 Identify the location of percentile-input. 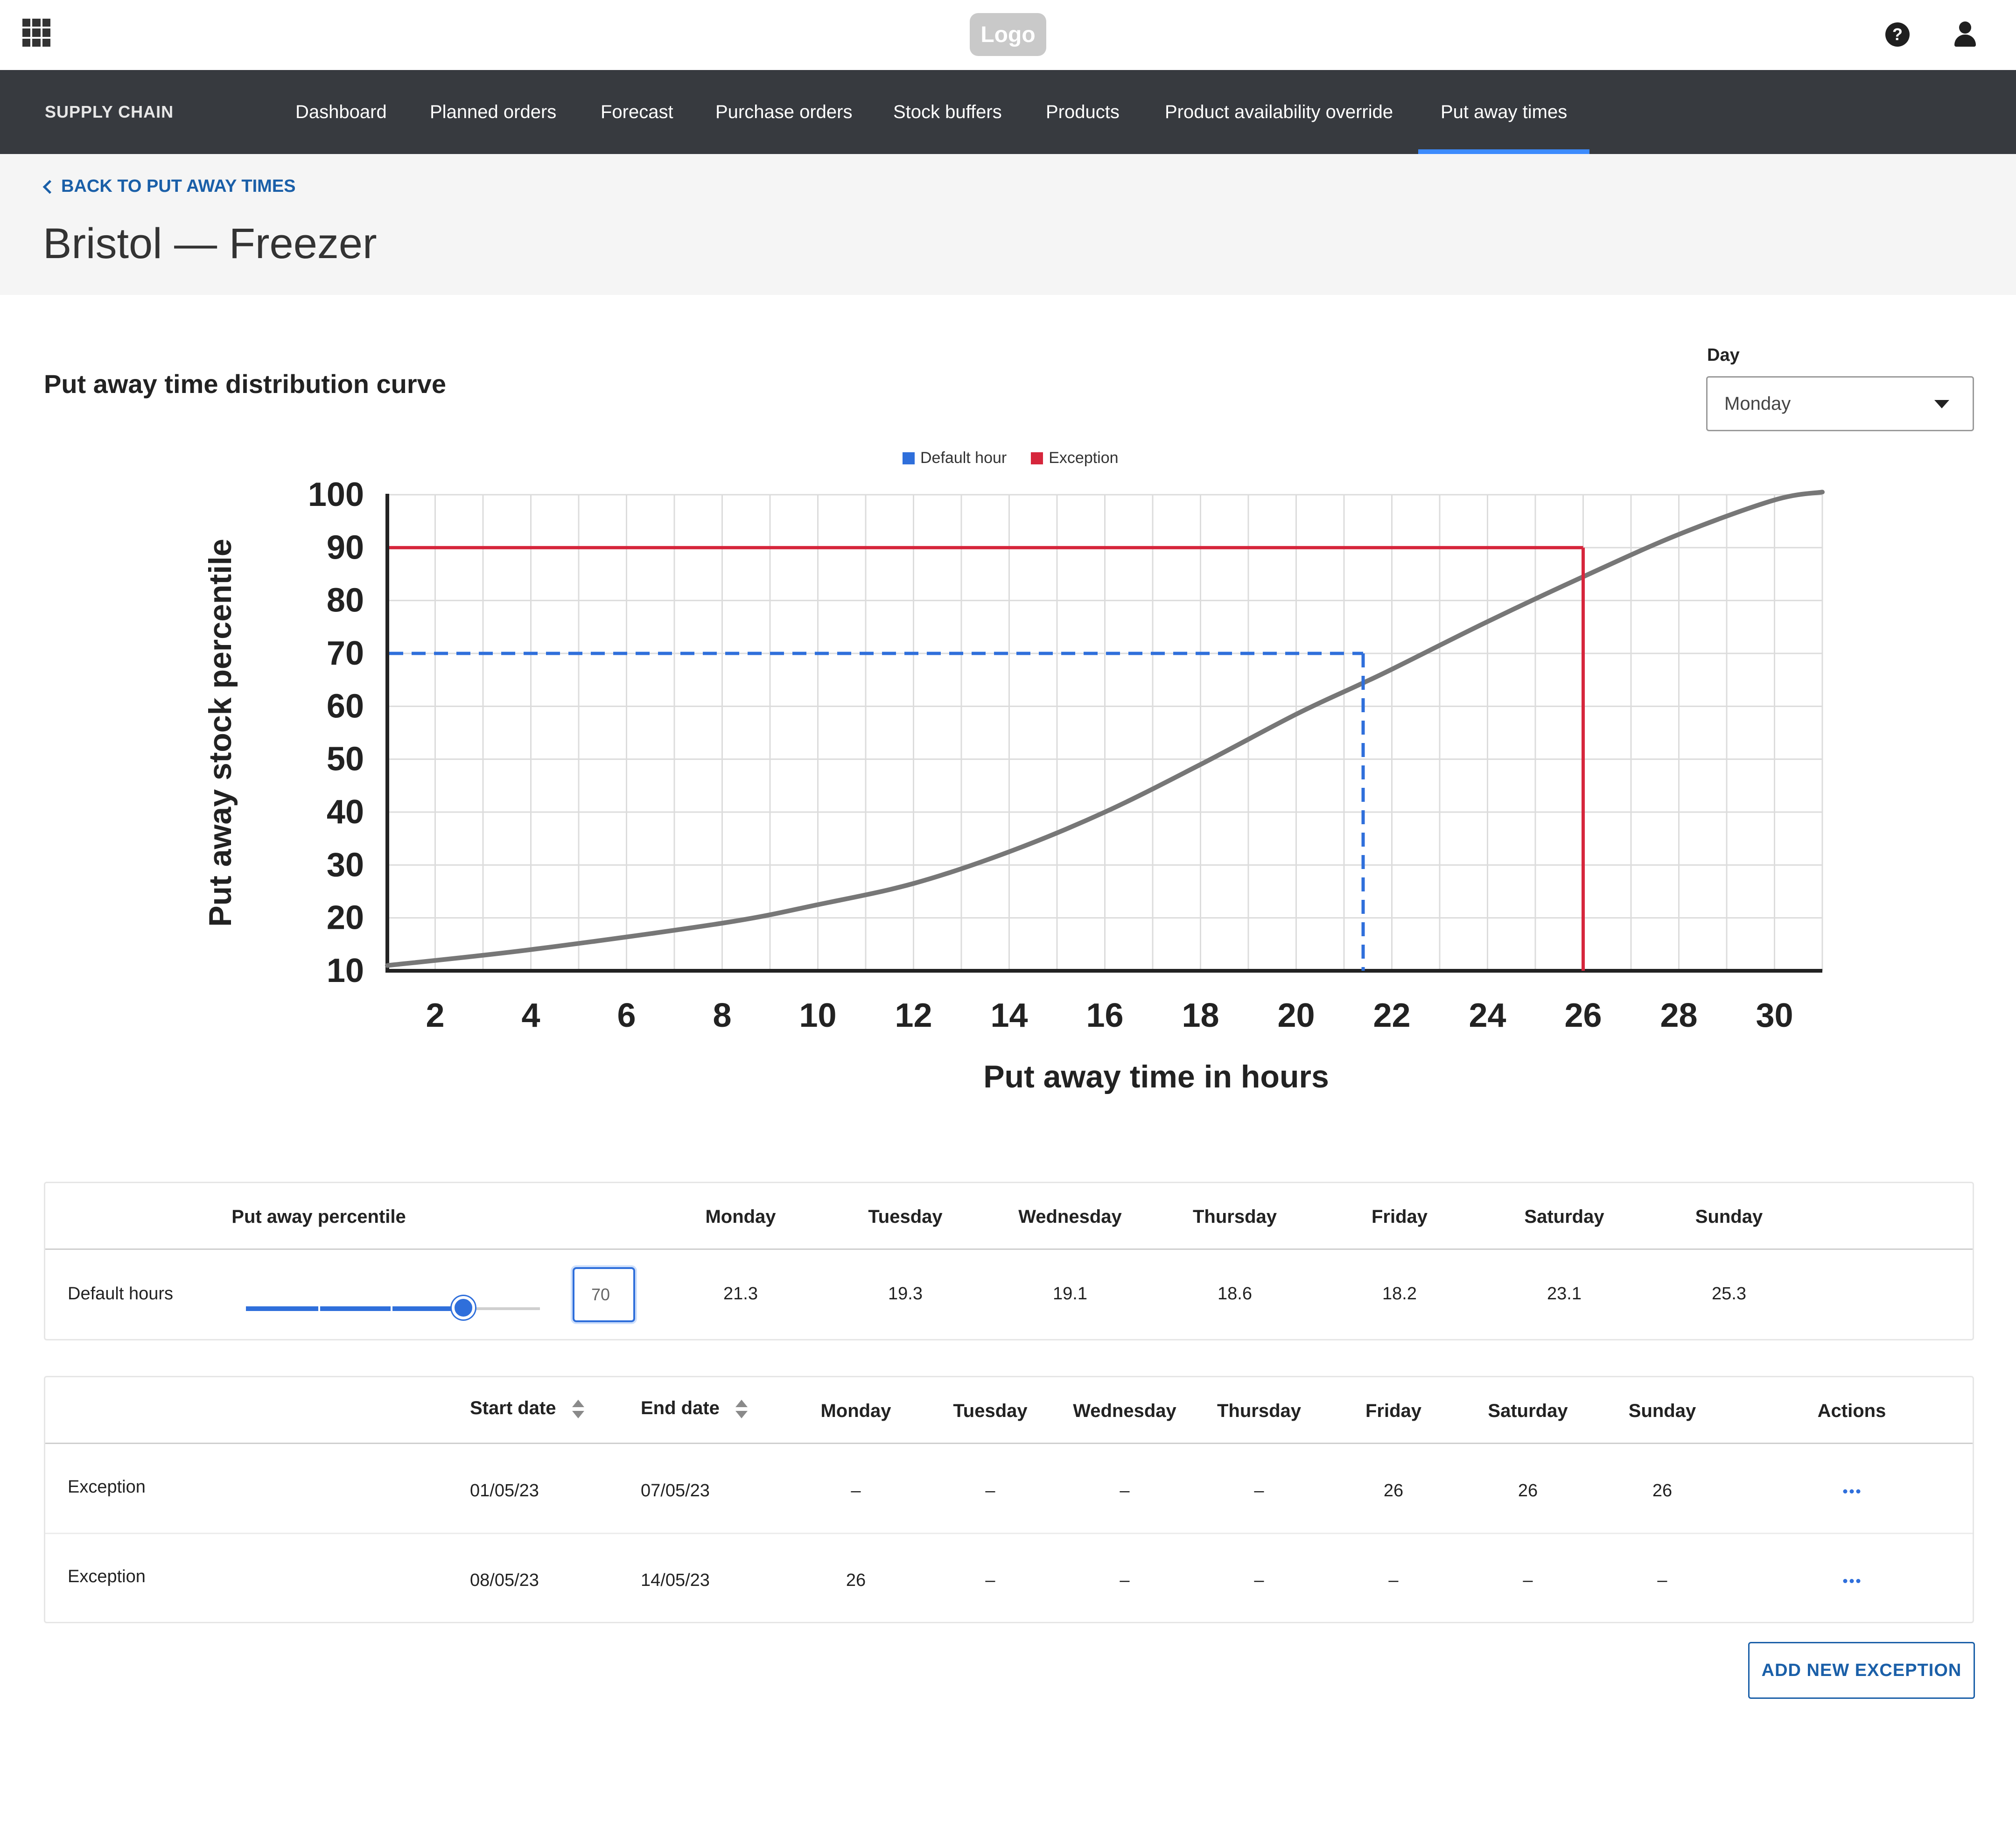
(604, 1294).